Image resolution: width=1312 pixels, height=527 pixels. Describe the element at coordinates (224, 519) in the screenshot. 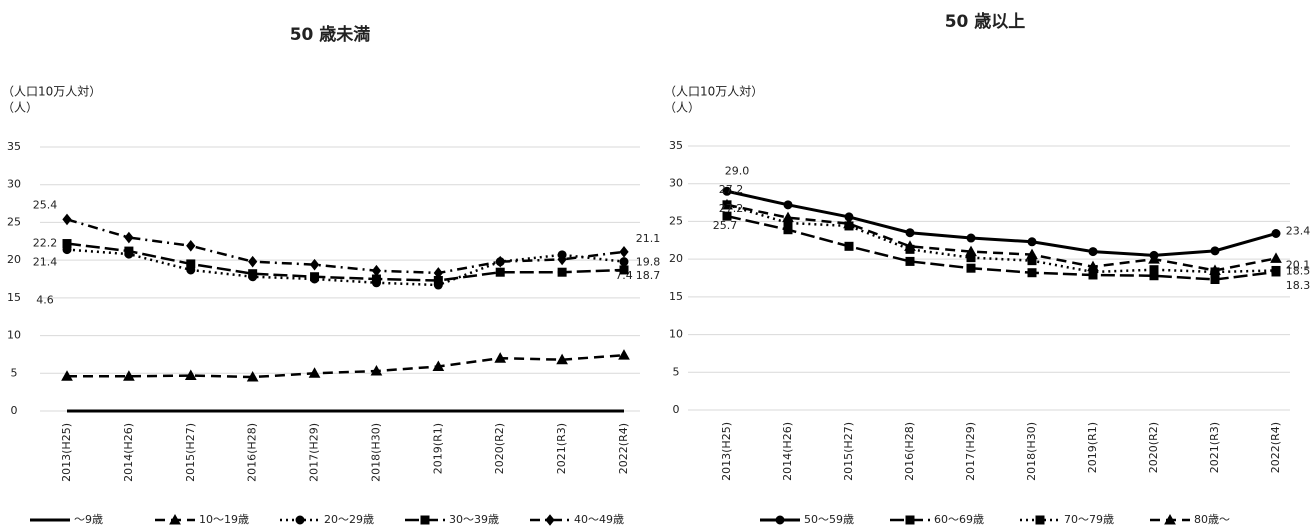

I see `legend-label: 10〜19歳` at that location.